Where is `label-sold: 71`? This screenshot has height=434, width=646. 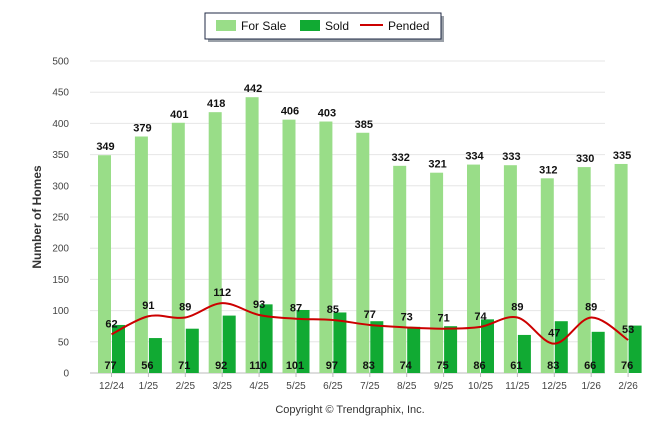 label-sold: 71 is located at coordinates (184, 366).